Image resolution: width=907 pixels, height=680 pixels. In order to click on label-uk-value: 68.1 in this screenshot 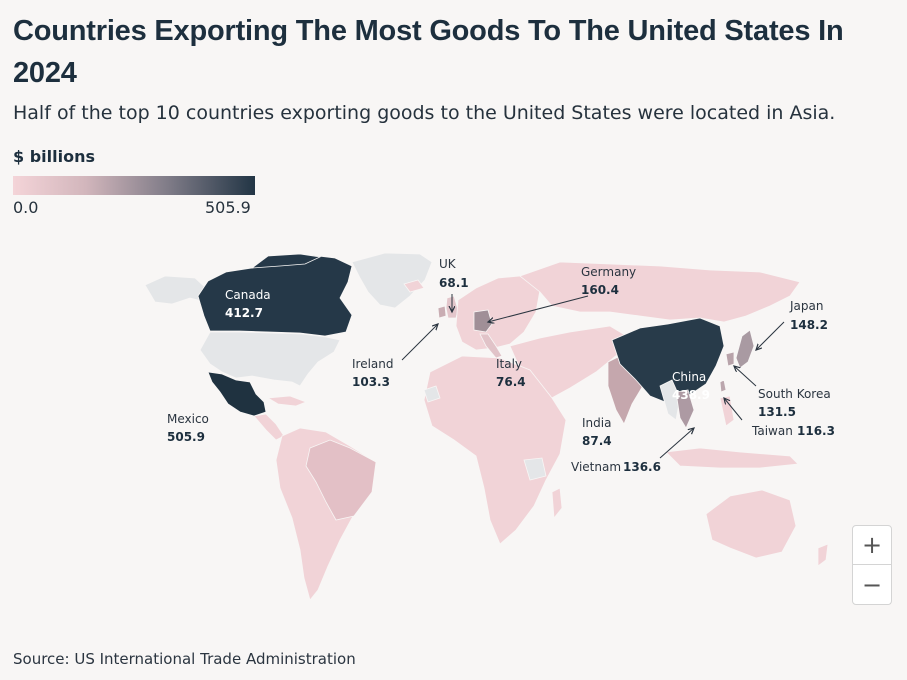, I will do `click(454, 283)`.